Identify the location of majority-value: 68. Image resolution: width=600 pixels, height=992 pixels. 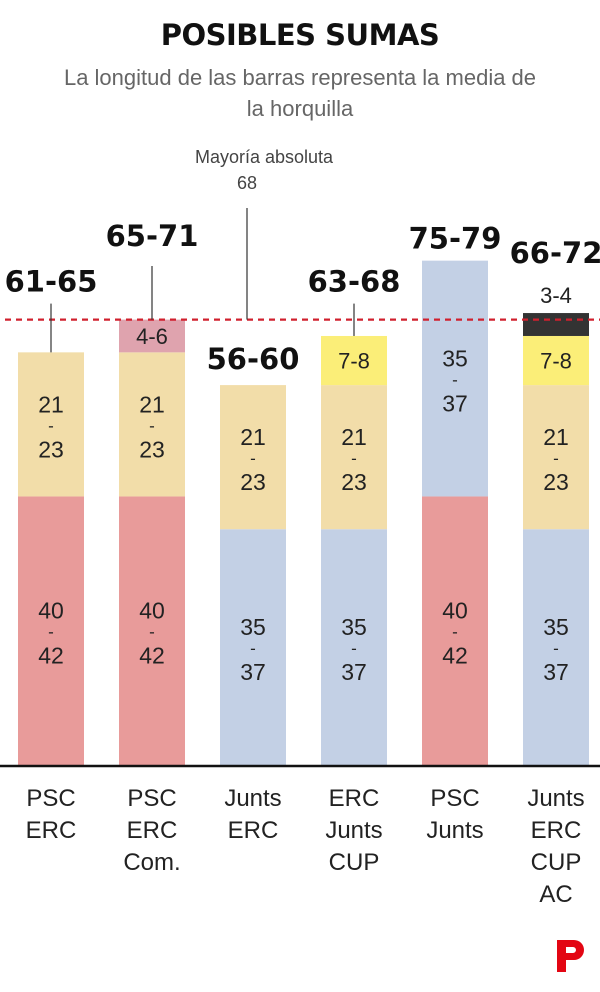
(247, 183).